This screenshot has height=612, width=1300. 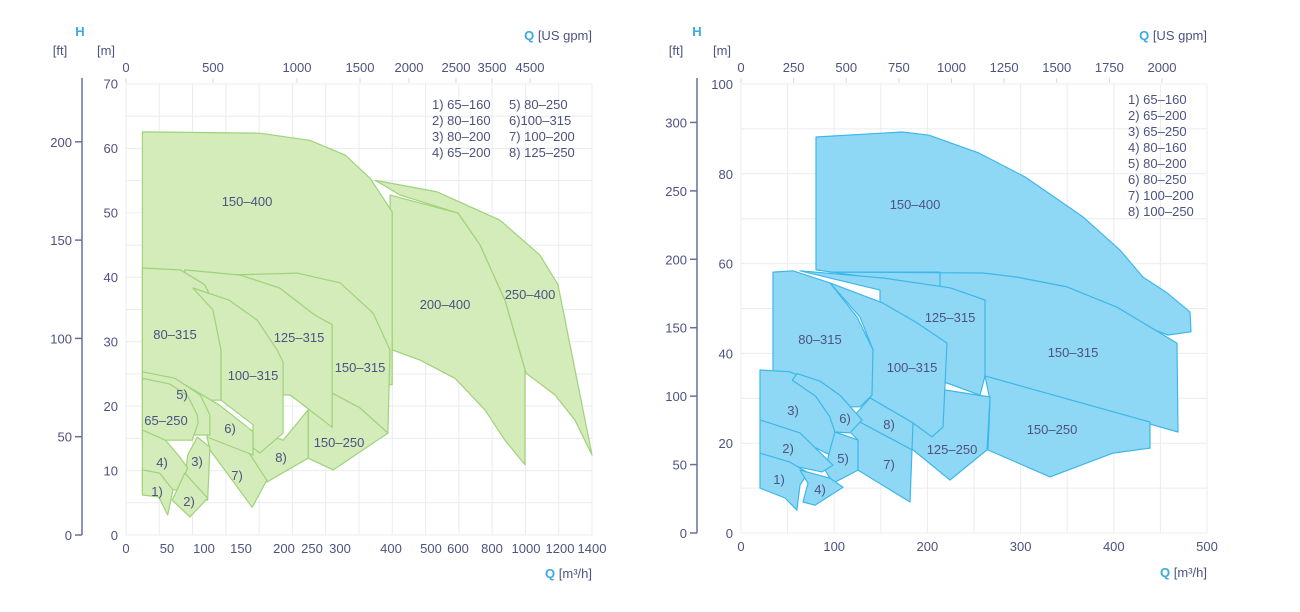 What do you see at coordinates (111, 471) in the screenshot?
I see `y-tick-label: 10` at bounding box center [111, 471].